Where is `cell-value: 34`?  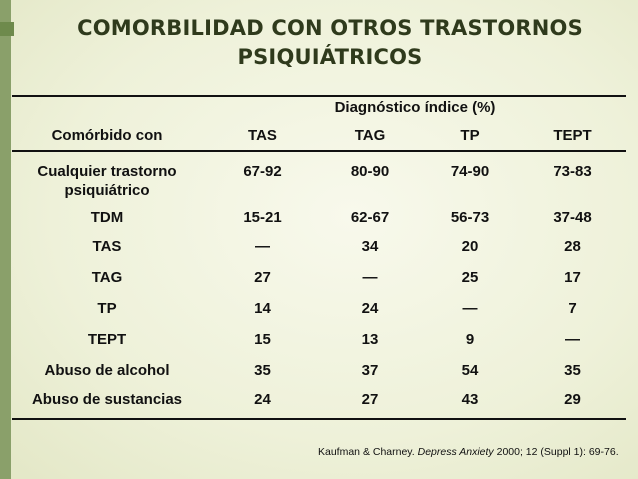 cell-value: 34 is located at coordinates (370, 246).